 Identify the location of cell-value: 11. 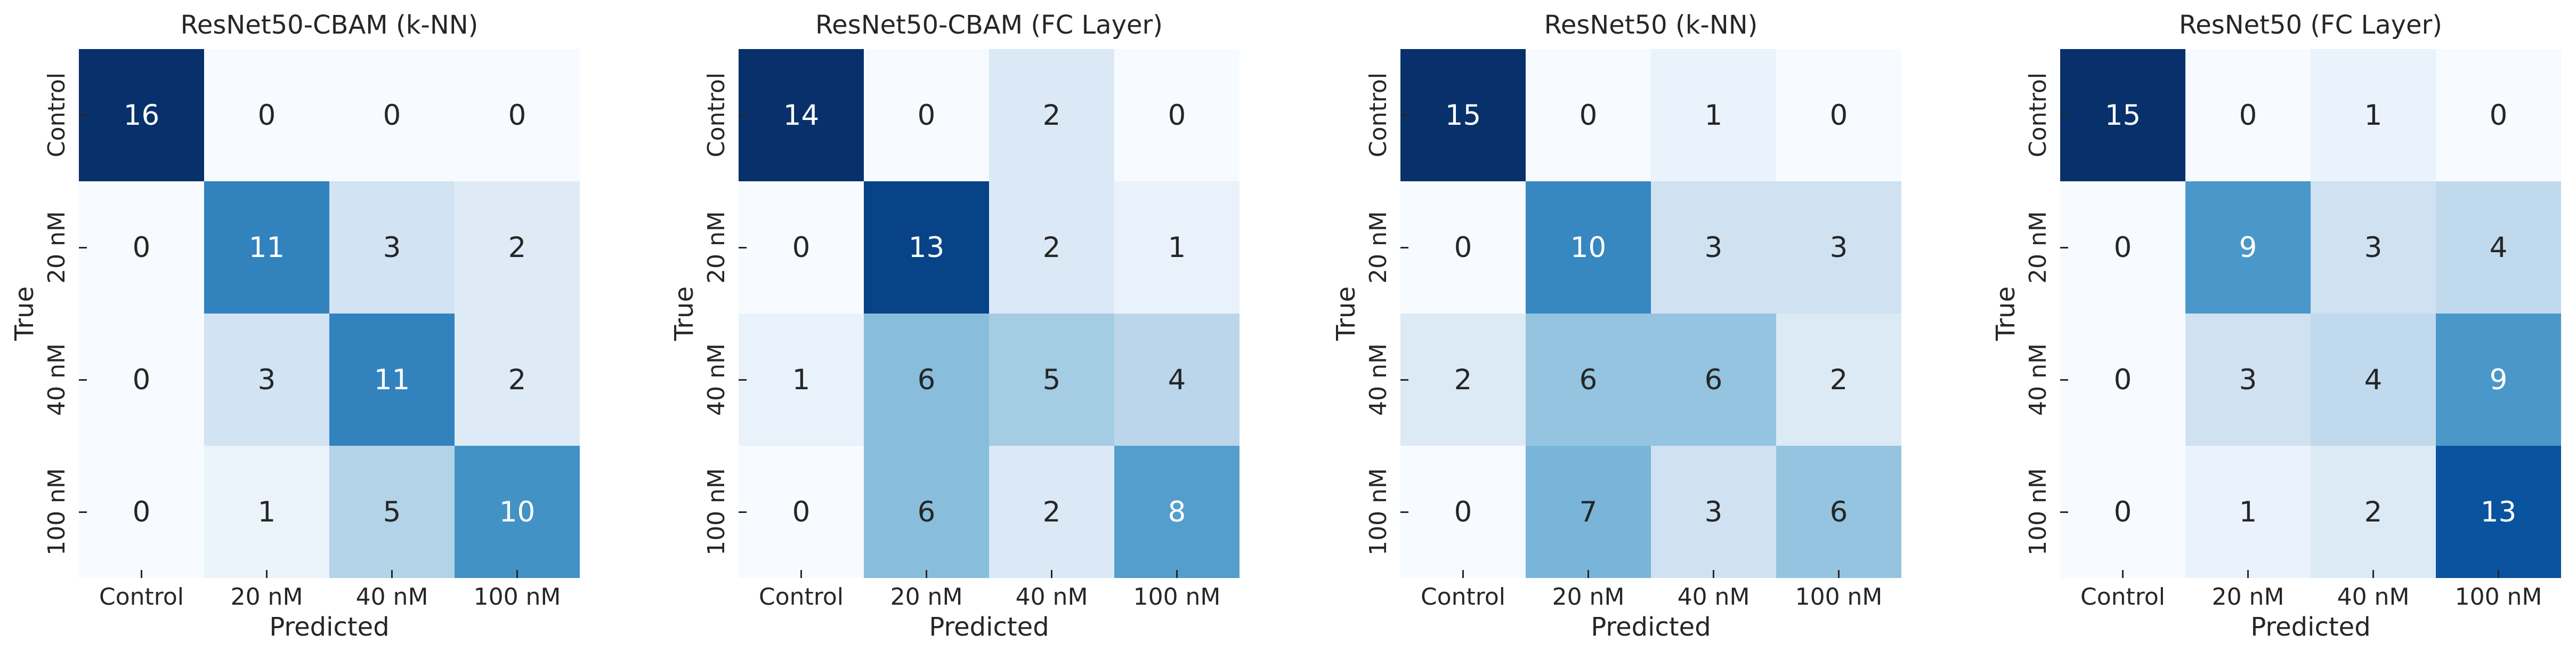
(392, 379).